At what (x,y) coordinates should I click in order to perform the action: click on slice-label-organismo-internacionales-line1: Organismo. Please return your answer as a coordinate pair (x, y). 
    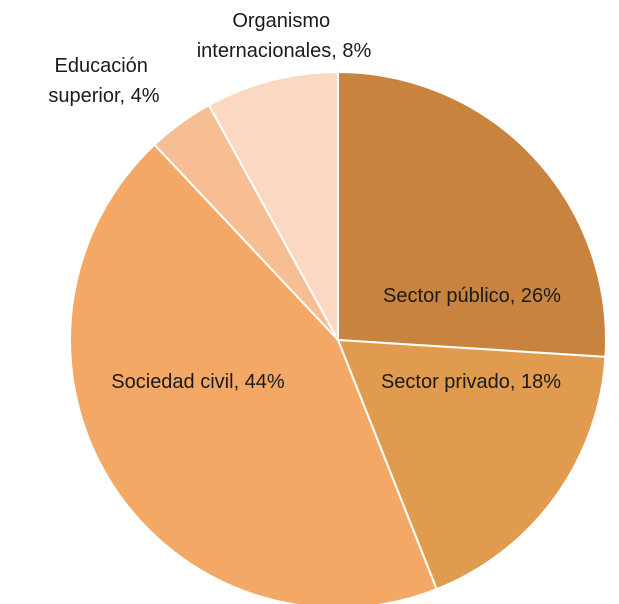
    Looking at the image, I should click on (281, 21).